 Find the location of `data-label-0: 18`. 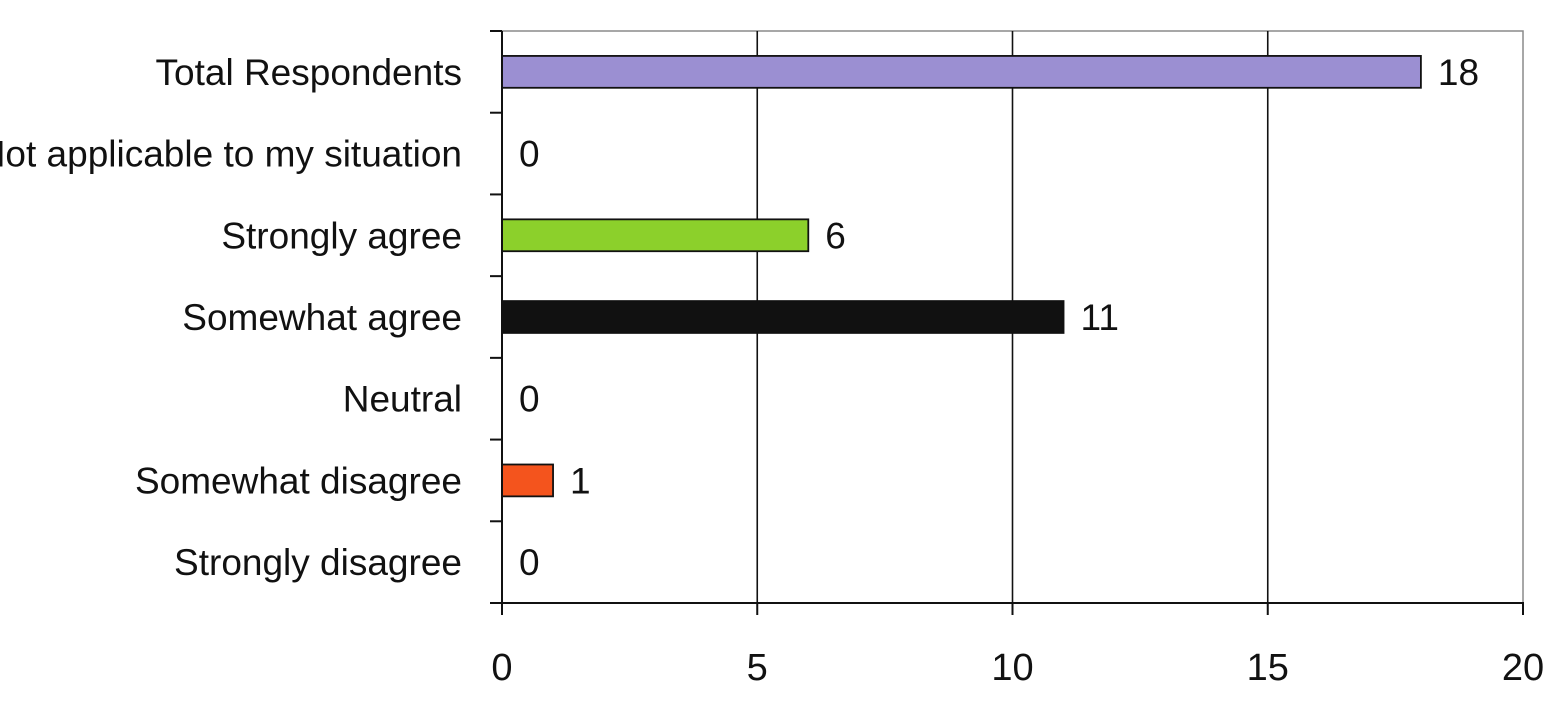

data-label-0: 18 is located at coordinates (1458, 72).